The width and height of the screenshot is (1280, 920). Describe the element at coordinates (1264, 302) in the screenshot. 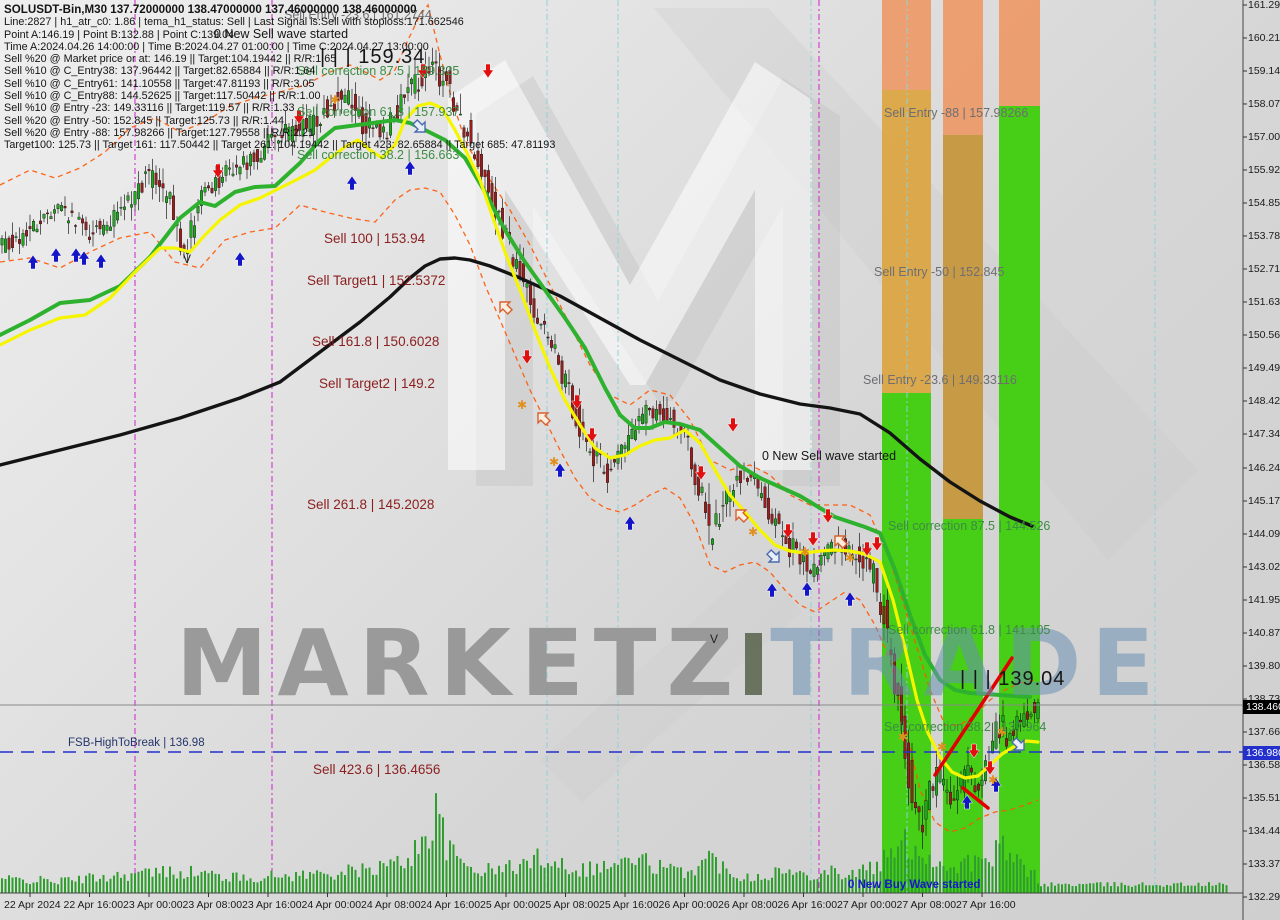

I see `price-axis-label: 151.637` at that location.